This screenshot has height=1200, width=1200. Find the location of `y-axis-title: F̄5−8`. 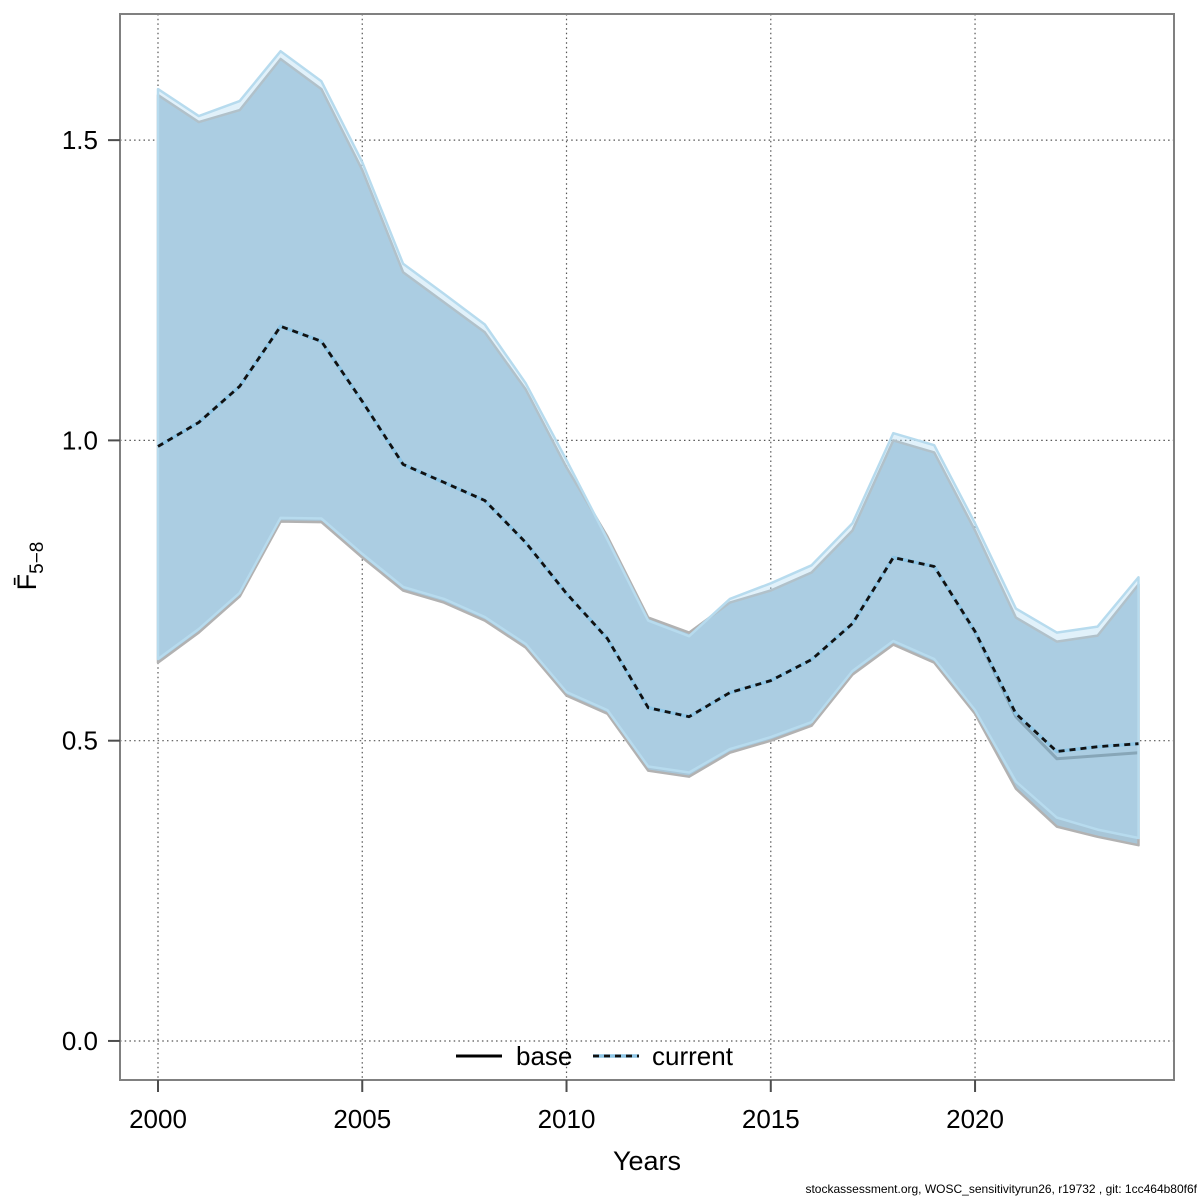

y-axis-title: F̄5−8 is located at coordinates (30, 566).